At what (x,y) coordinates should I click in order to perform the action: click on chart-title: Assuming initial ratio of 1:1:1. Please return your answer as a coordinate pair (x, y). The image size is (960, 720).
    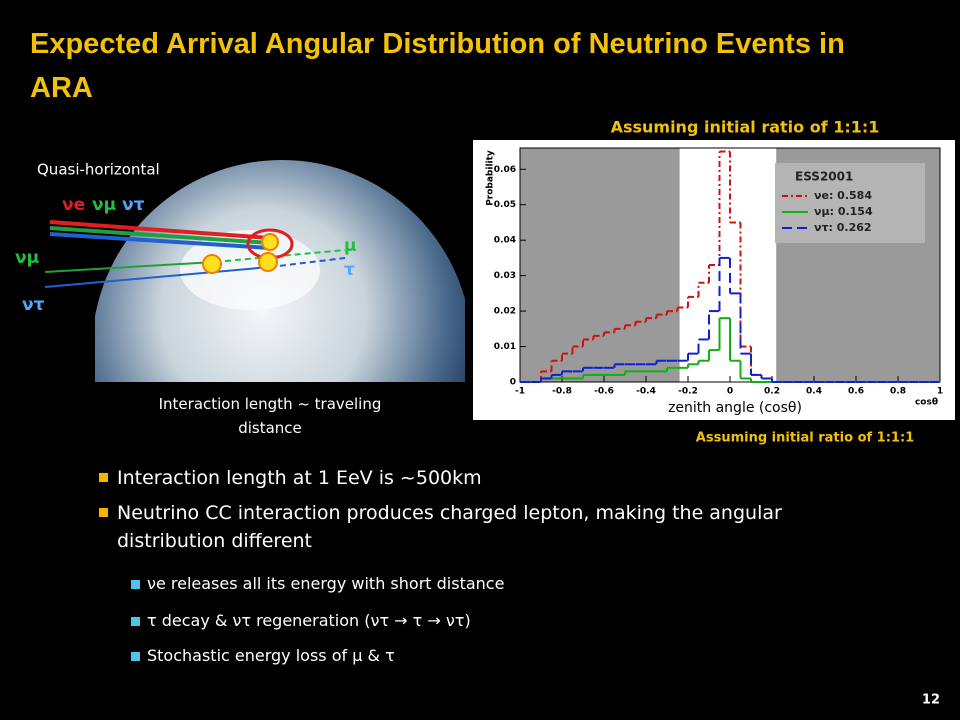
    Looking at the image, I should click on (745, 127).